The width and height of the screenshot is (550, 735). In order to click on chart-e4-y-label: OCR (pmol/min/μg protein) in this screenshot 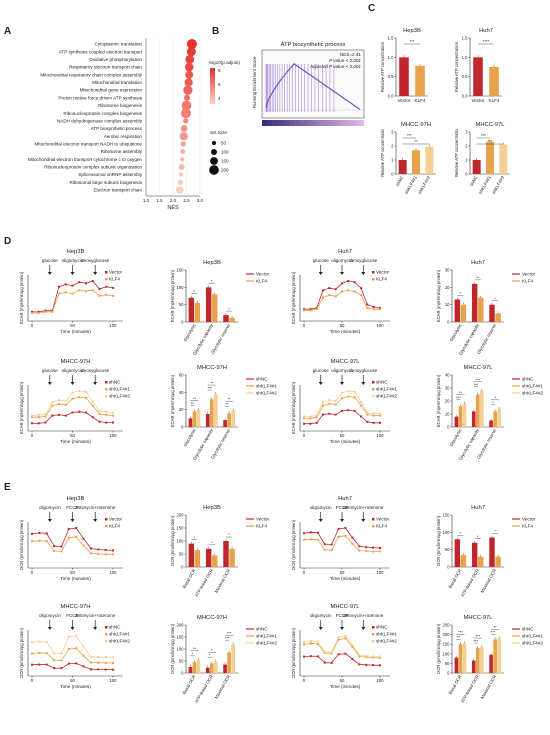, I will do `click(438, 540)`.